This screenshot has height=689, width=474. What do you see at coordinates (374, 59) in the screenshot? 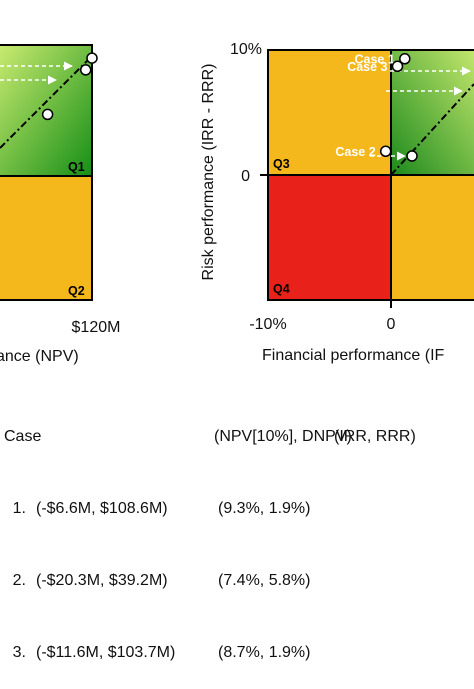
I see `case-point-label-1: Case 1` at bounding box center [374, 59].